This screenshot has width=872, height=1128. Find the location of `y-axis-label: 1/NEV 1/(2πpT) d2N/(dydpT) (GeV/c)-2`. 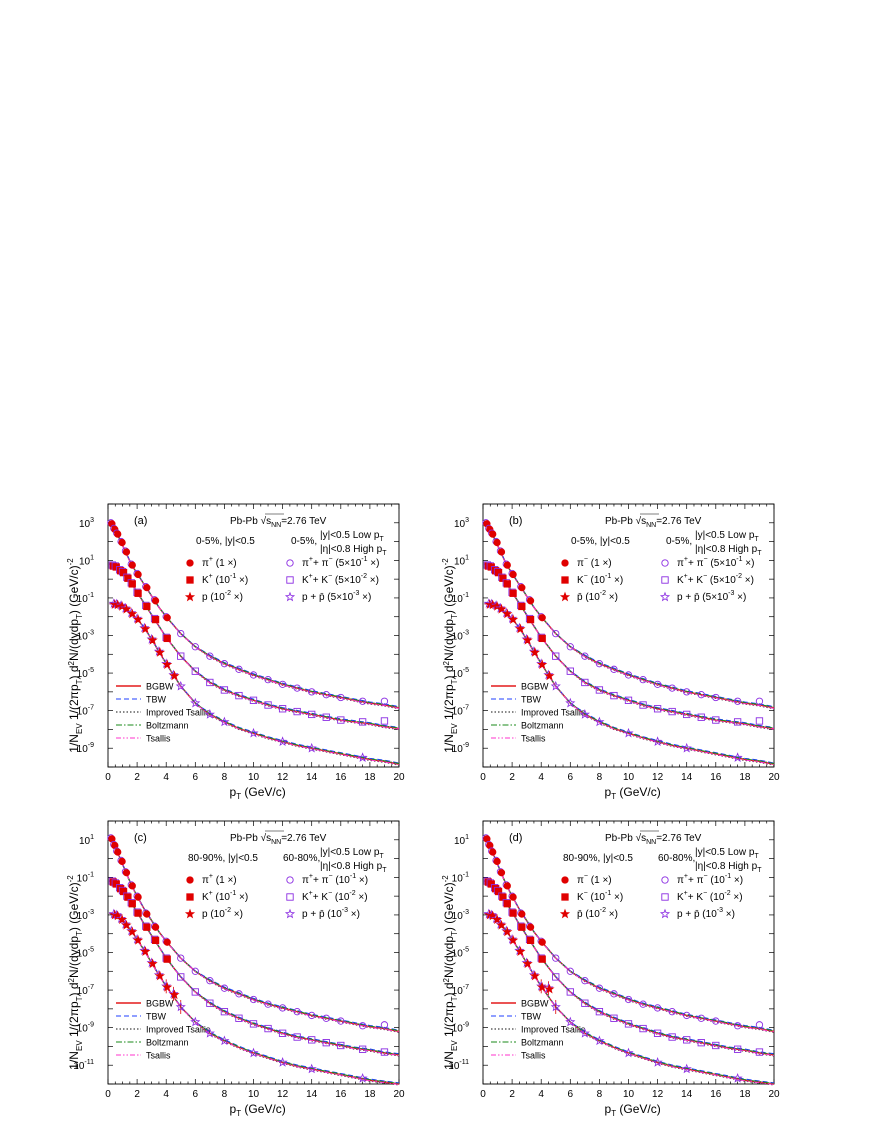

y-axis-label: 1/NEV 1/(2πpT) d2N/(dydpT) (GeV/c)-2 is located at coordinates (450, 655).